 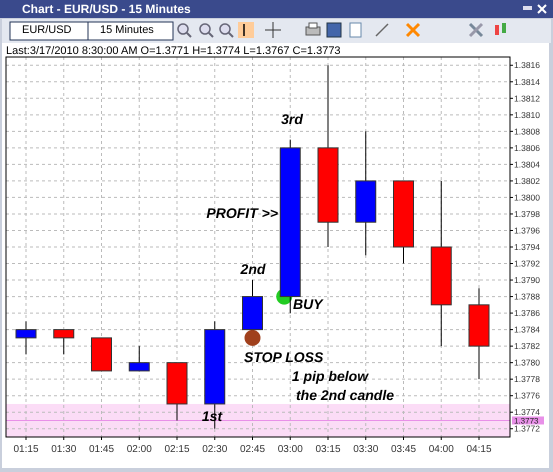 What do you see at coordinates (403, 449) in the screenshot?
I see `x-tick-label: 03:45` at bounding box center [403, 449].